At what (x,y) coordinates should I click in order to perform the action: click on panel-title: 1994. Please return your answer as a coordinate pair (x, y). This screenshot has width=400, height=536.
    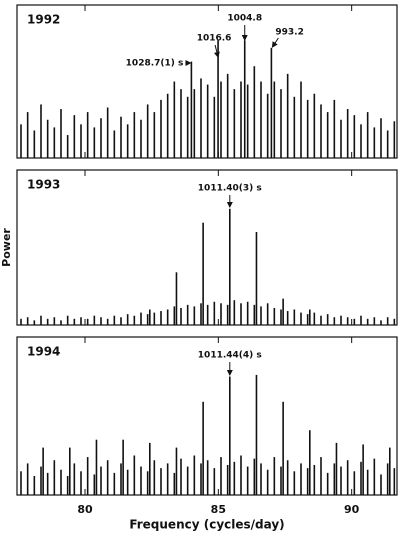
    Looking at the image, I should click on (43, 352).